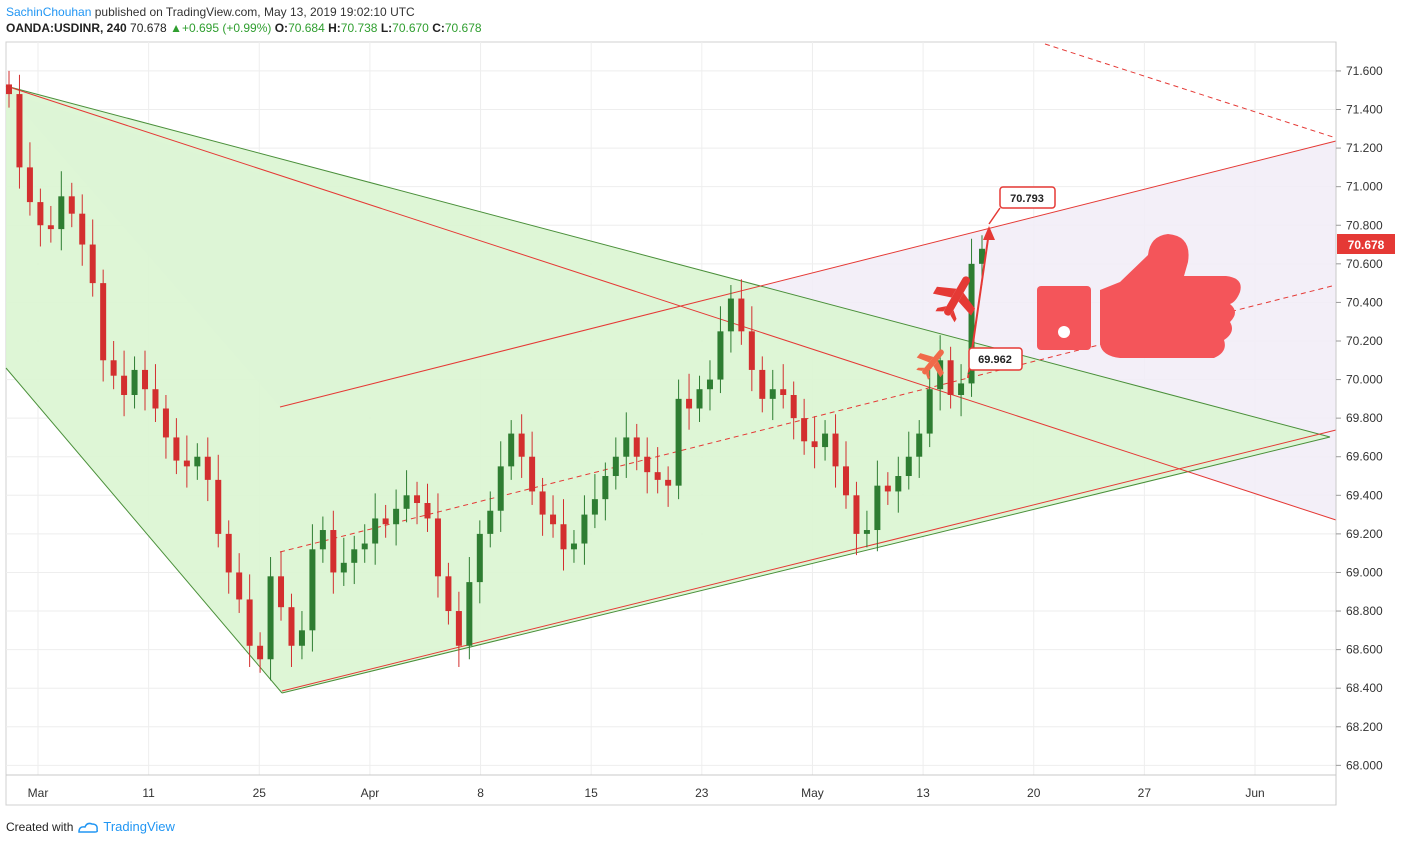 Image resolution: width=1405 pixels, height=844 pixels. What do you see at coordinates (49, 12) in the screenshot?
I see `author-link: SachinChouhan` at bounding box center [49, 12].